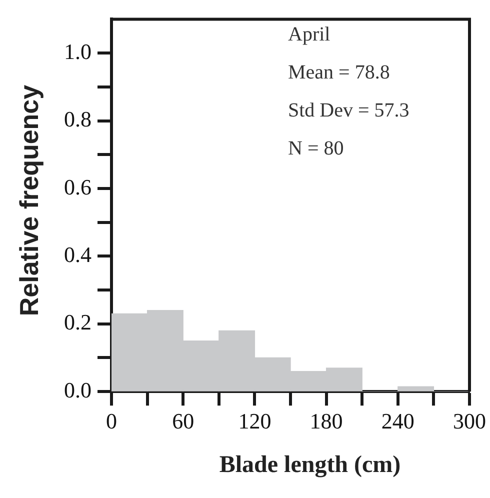  Describe the element at coordinates (78, 119) in the screenshot. I see `y-tick-label: 0.8` at that location.